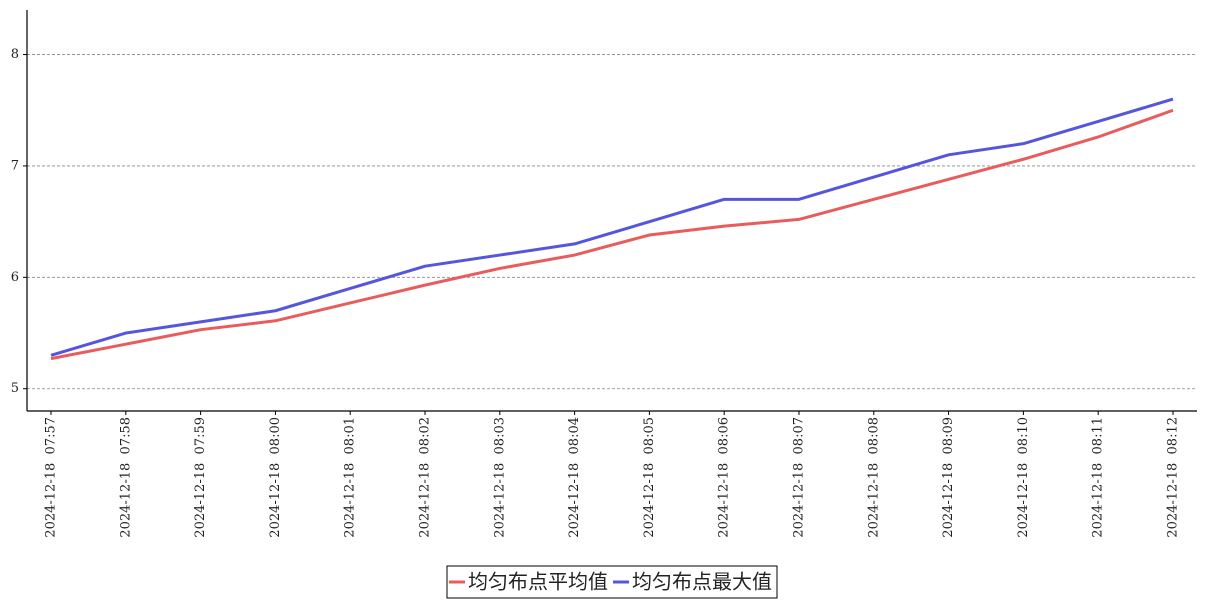 The height and width of the screenshot is (600, 1207). Describe the element at coordinates (873, 477) in the screenshot. I see `x-tick-label: 2024-12-18 08:08` at that location.